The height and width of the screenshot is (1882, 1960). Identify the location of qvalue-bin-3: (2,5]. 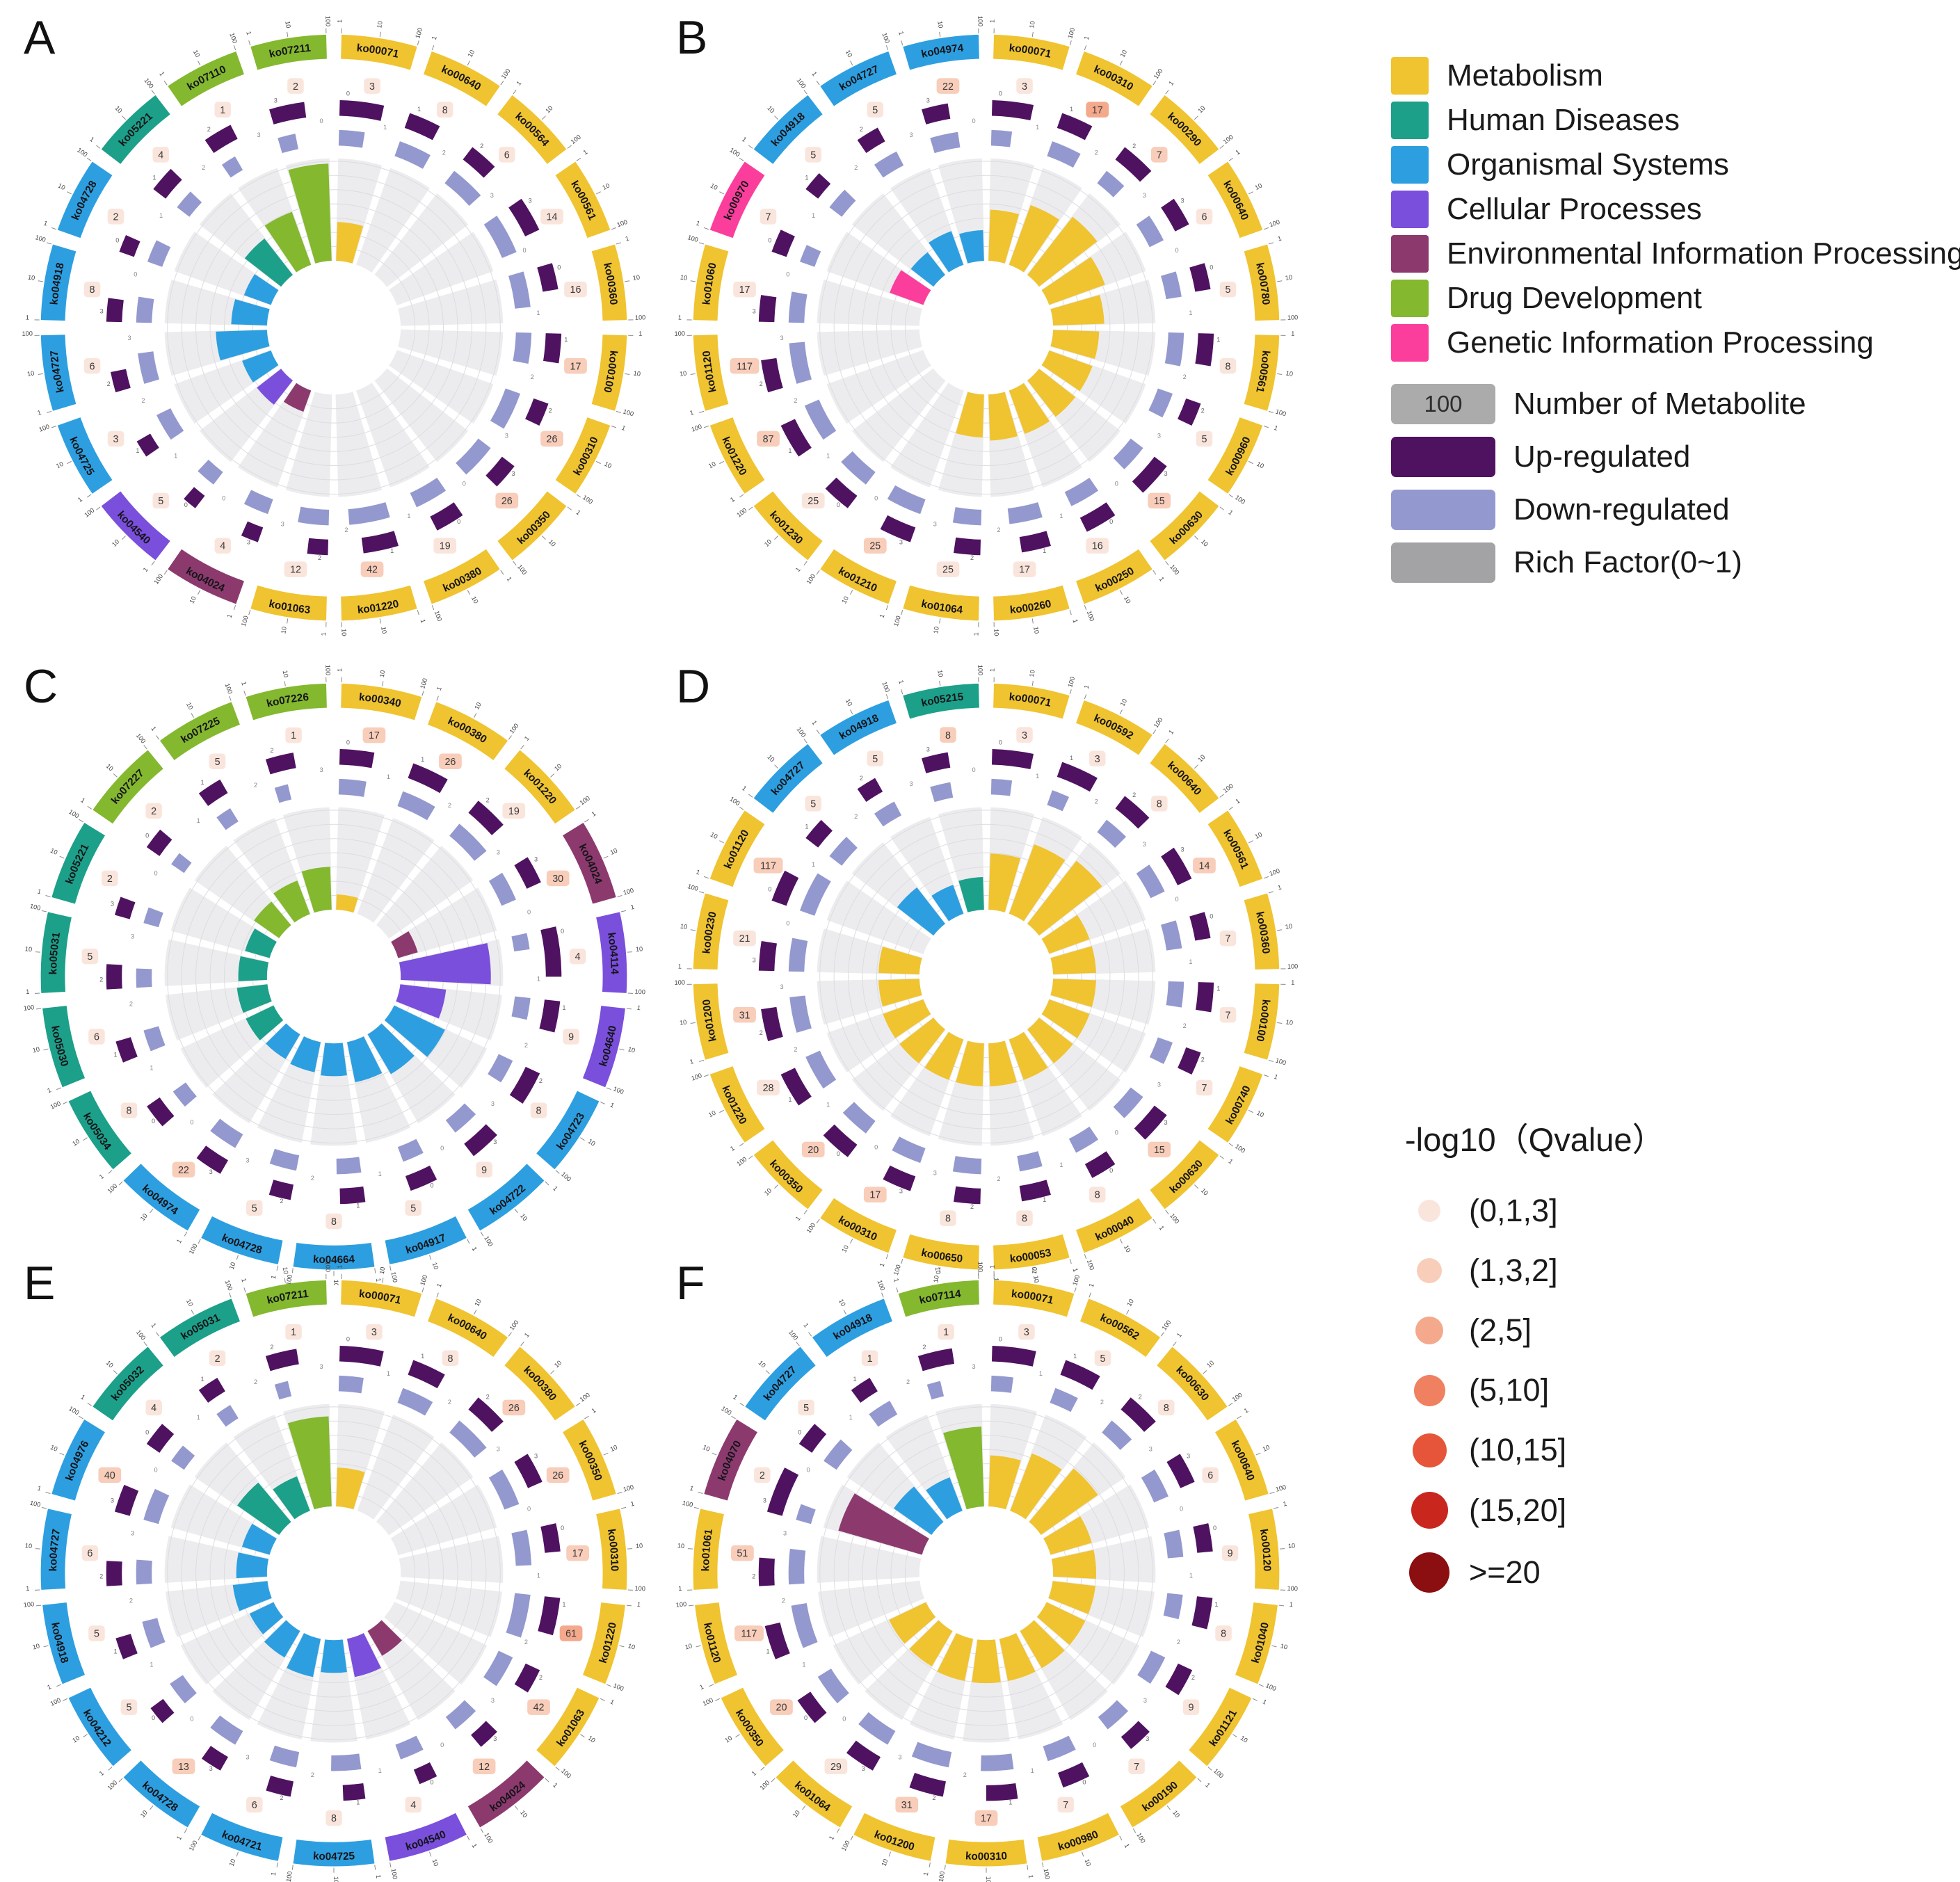
(1535, 1330).